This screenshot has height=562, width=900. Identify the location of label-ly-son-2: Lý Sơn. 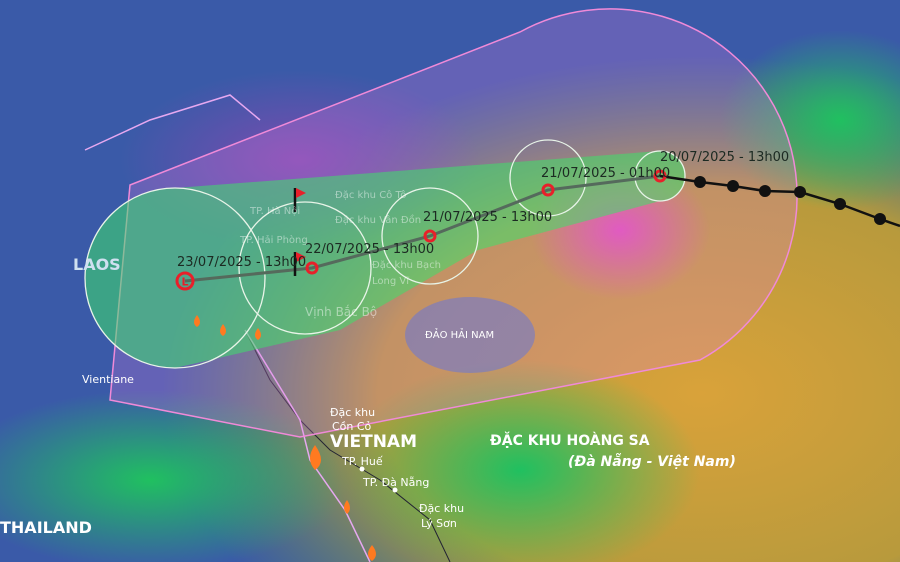
(439, 523).